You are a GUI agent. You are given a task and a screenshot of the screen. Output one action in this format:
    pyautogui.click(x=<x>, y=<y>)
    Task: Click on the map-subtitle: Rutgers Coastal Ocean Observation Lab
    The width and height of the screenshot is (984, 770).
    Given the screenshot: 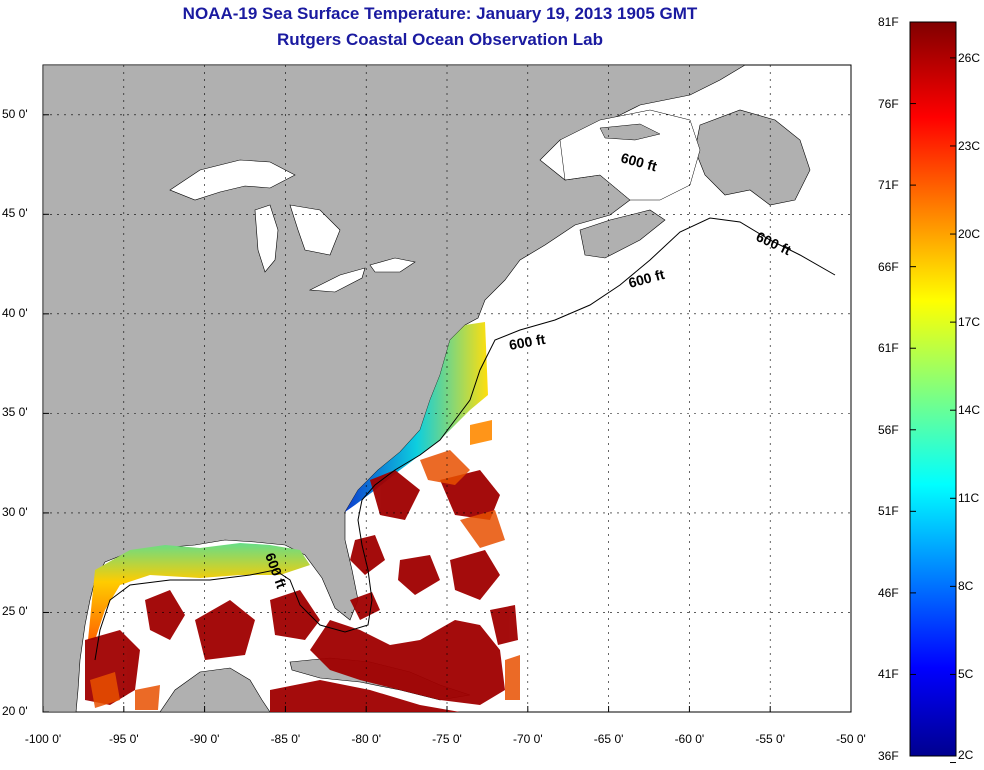 What is the action you would take?
    pyautogui.click(x=440, y=39)
    